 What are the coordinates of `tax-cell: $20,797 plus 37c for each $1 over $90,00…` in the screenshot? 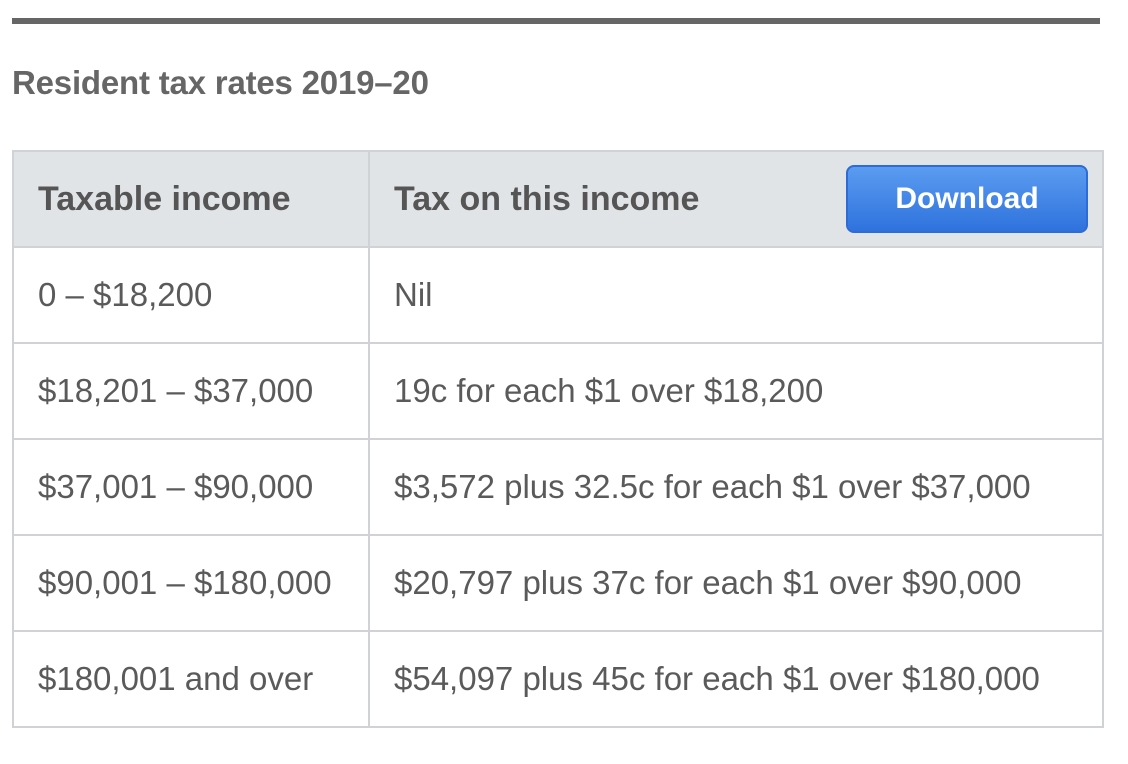 It's located at (736, 583).